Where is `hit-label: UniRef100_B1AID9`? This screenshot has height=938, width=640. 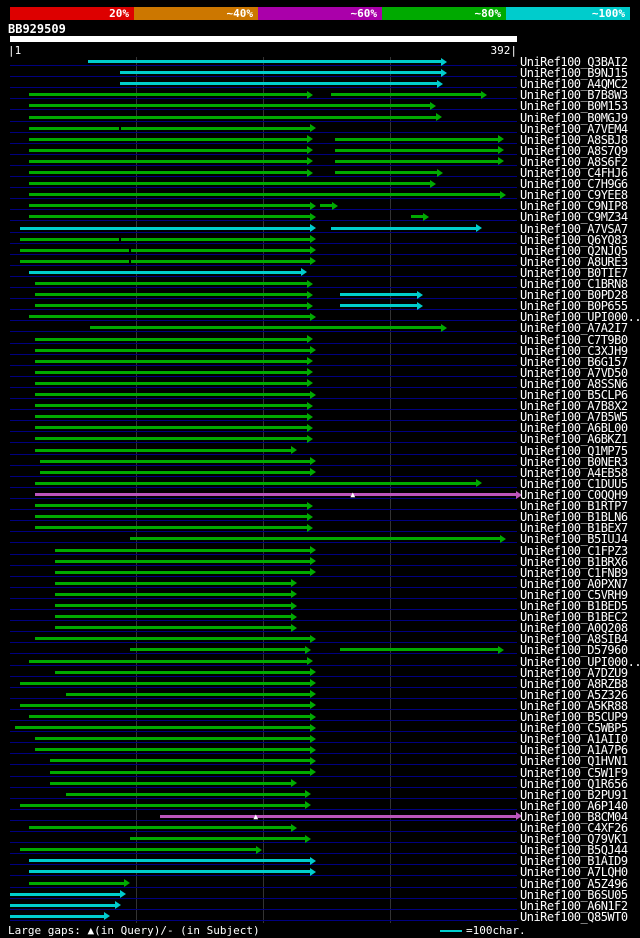
hit-label: UniRef100_B1AID9 is located at coordinates (574, 861).